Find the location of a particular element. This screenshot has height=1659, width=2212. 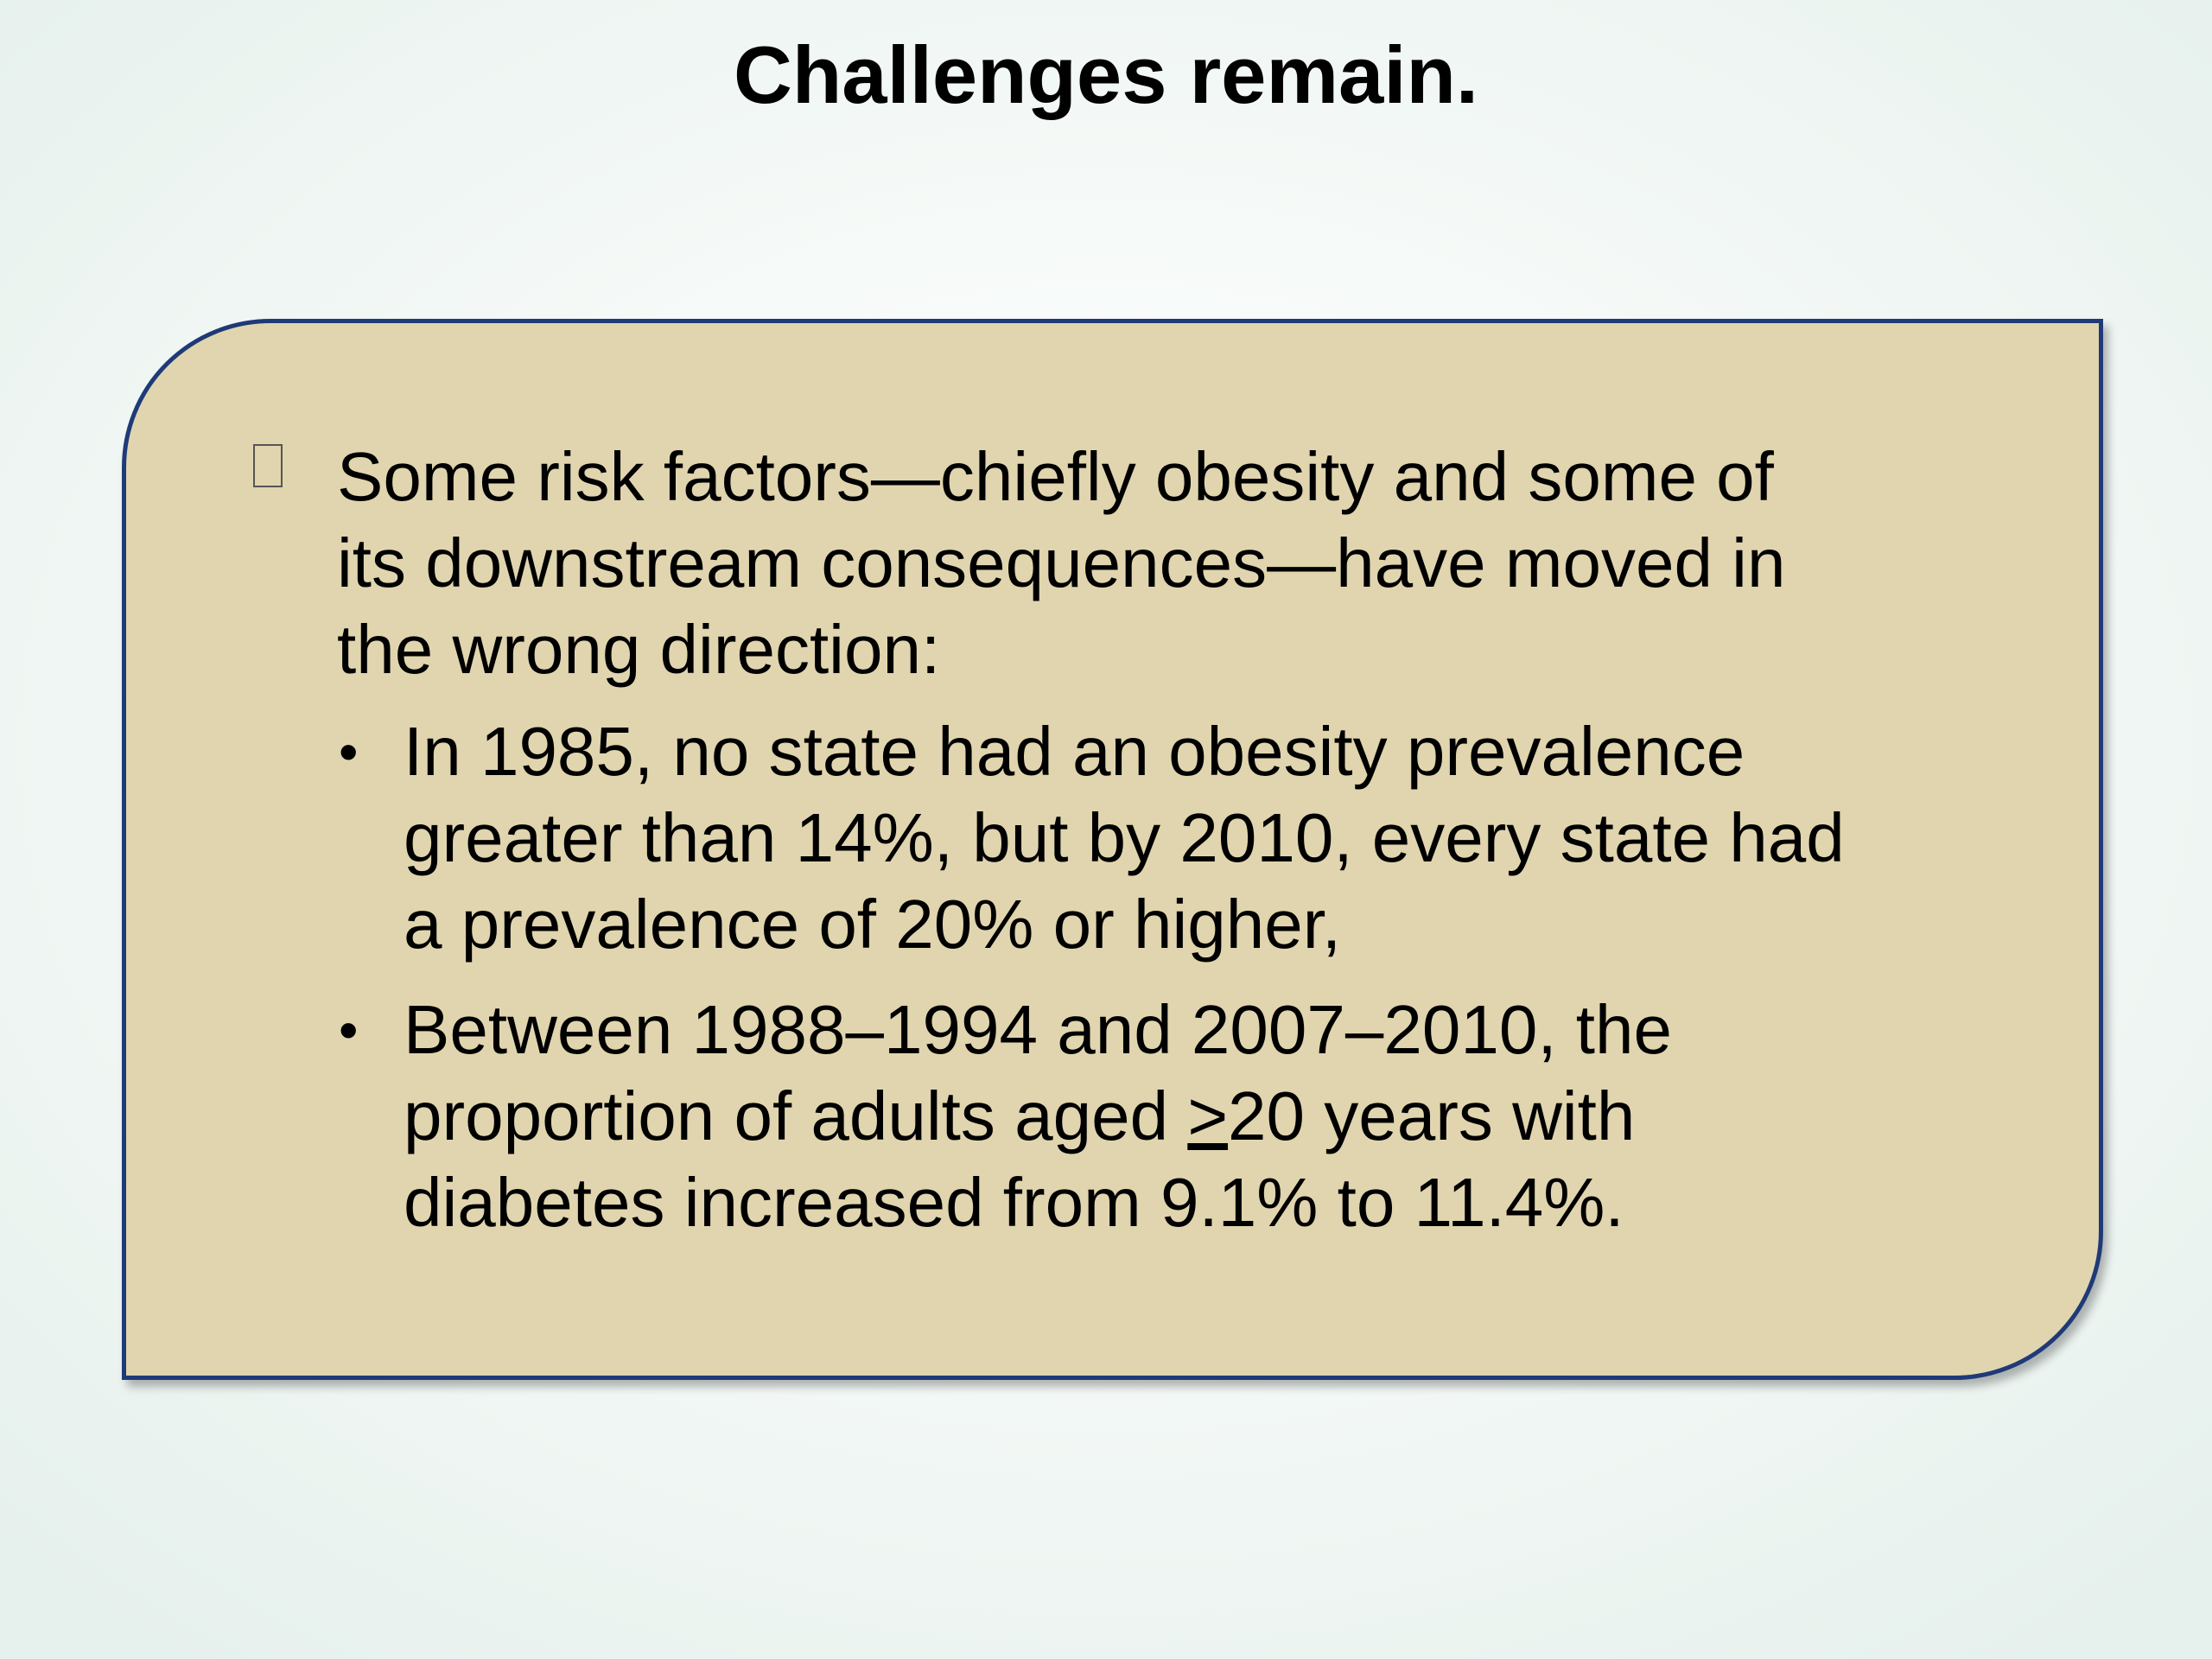

greater-equal-symbol: > is located at coordinates (1208, 1115).